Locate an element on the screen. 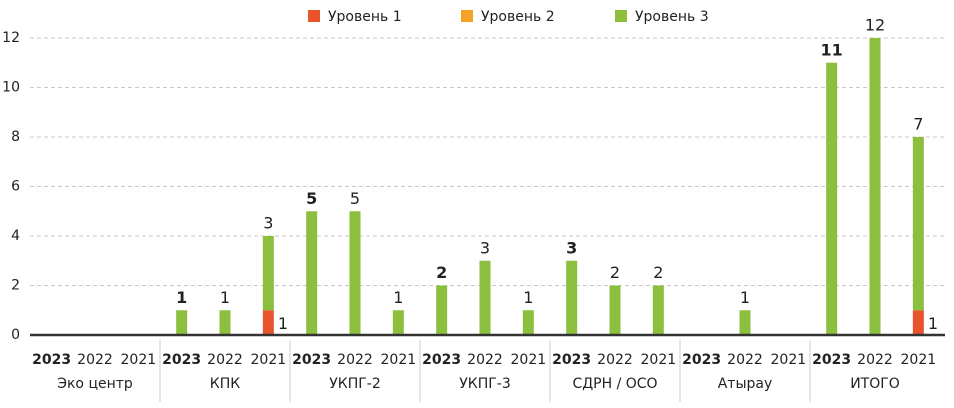 This screenshot has height=408, width=954. y-tick-label: 2 is located at coordinates (15, 286).